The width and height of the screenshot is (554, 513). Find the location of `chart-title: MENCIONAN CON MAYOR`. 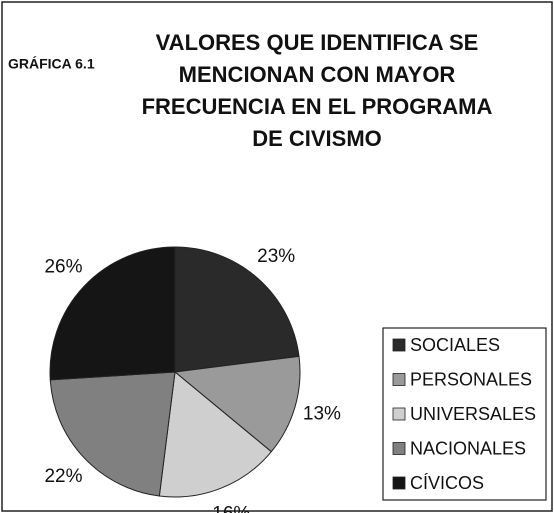

chart-title: MENCIONAN CON MAYOR is located at coordinates (317, 74).